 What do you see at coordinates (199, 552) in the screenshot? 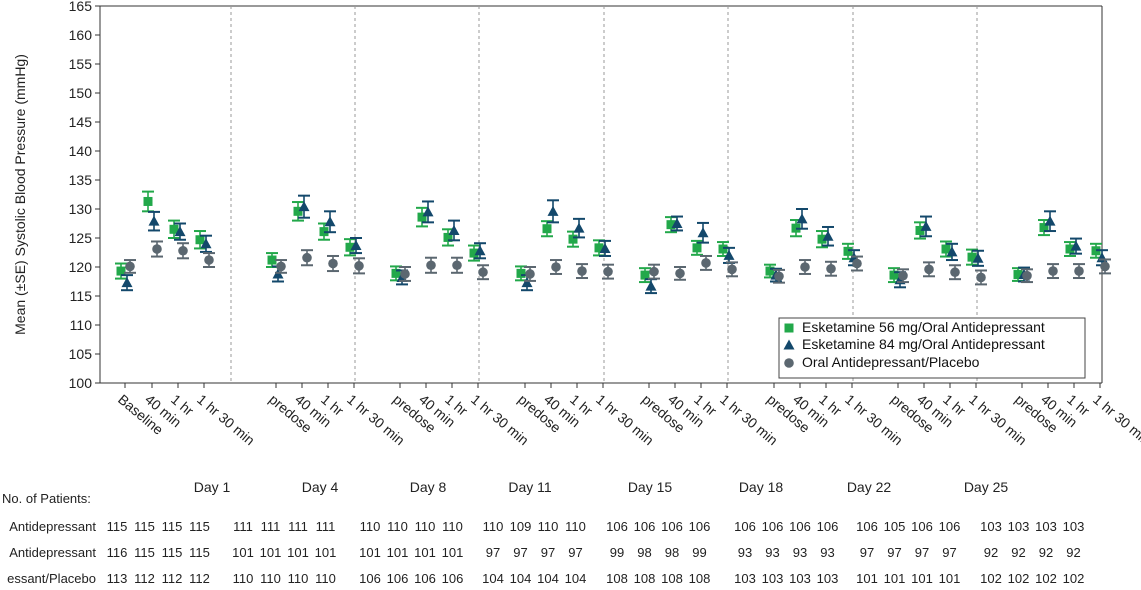
I see `patient-count: 115` at bounding box center [199, 552].